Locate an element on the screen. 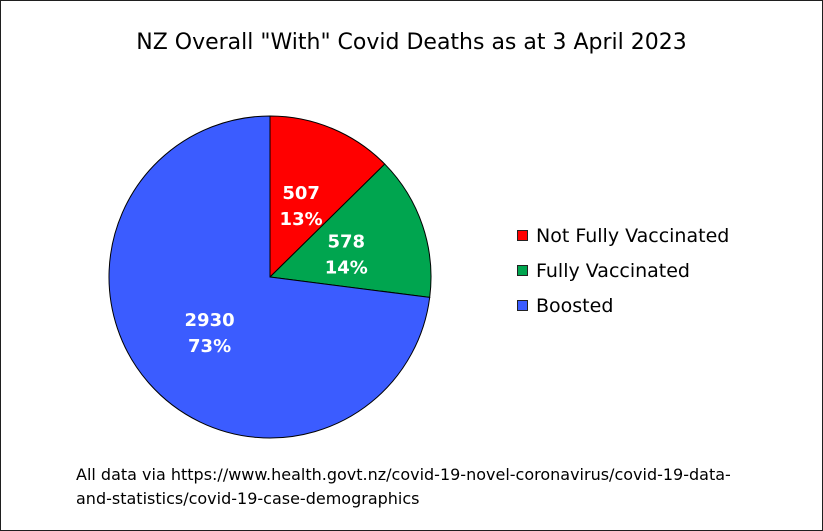 This screenshot has width=823, height=531. data-label-percent: 73% is located at coordinates (209, 346).